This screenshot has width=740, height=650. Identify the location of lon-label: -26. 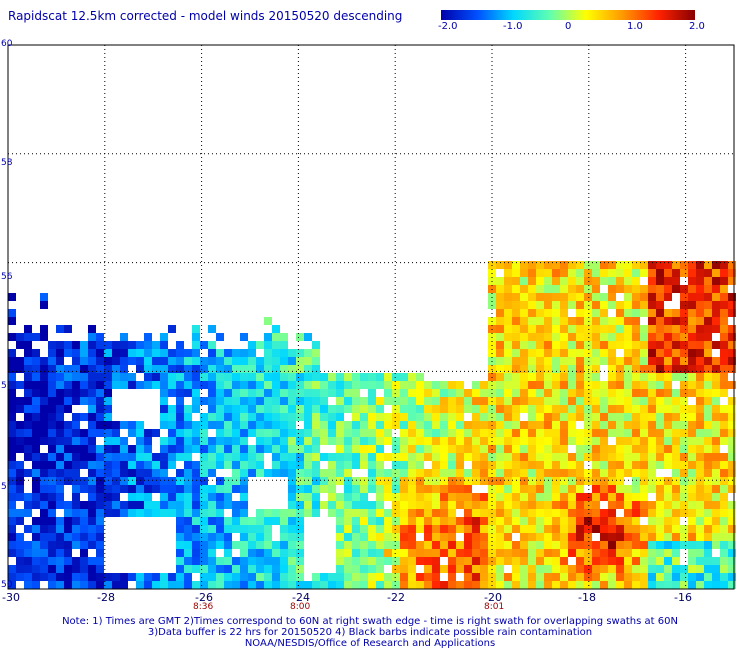
(204, 597).